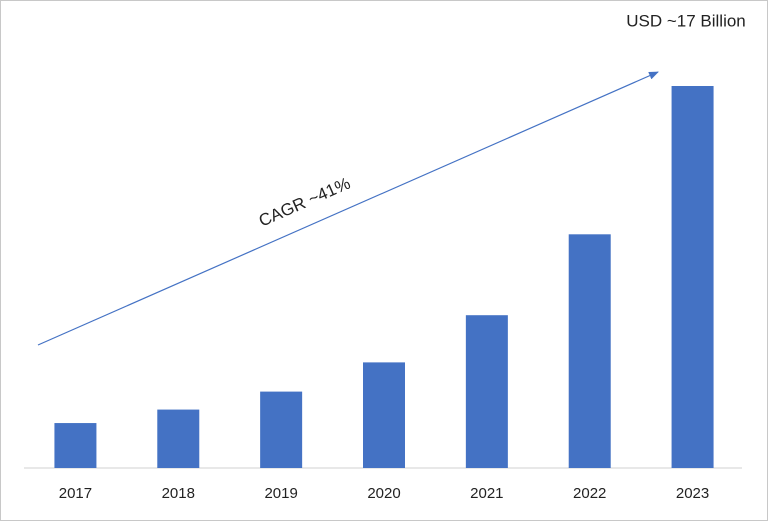  What do you see at coordinates (692, 493) in the screenshot?
I see `x-tick-label: 2023` at bounding box center [692, 493].